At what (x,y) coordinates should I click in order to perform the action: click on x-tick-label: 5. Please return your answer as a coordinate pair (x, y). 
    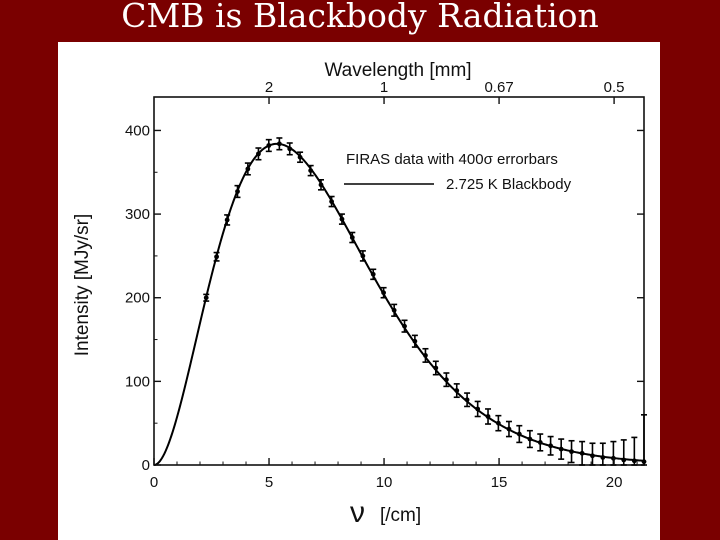
    Looking at the image, I should click on (269, 482).